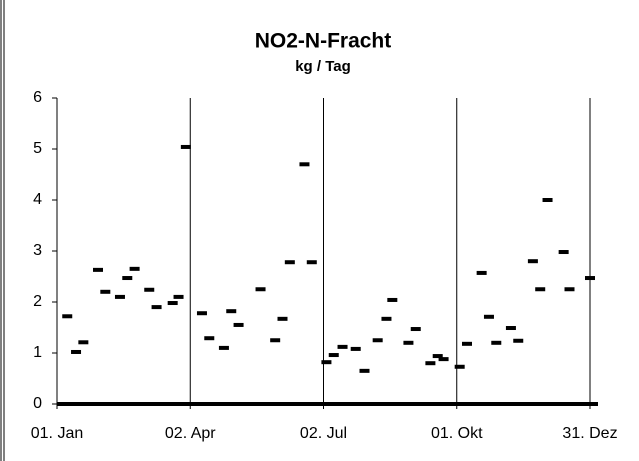 Image resolution: width=639 pixels, height=461 pixels. I want to click on chart-subtitle: kg / Tag, so click(323, 66).